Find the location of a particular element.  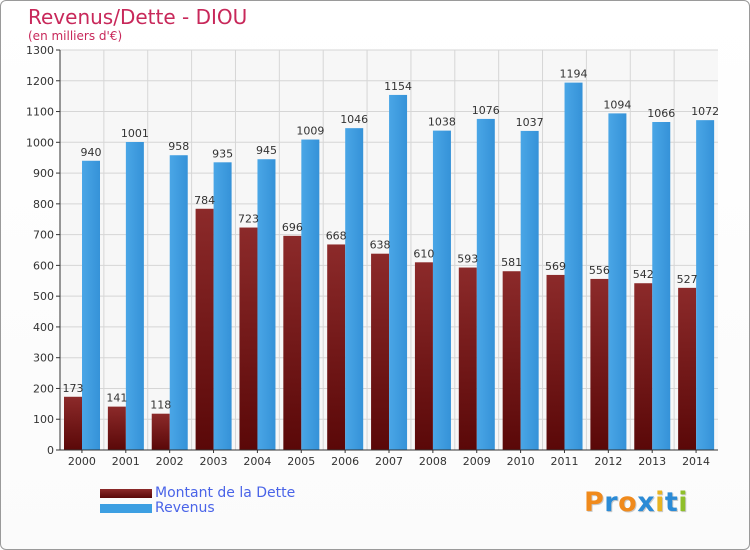

data-label-debt: 638 is located at coordinates (380, 245).